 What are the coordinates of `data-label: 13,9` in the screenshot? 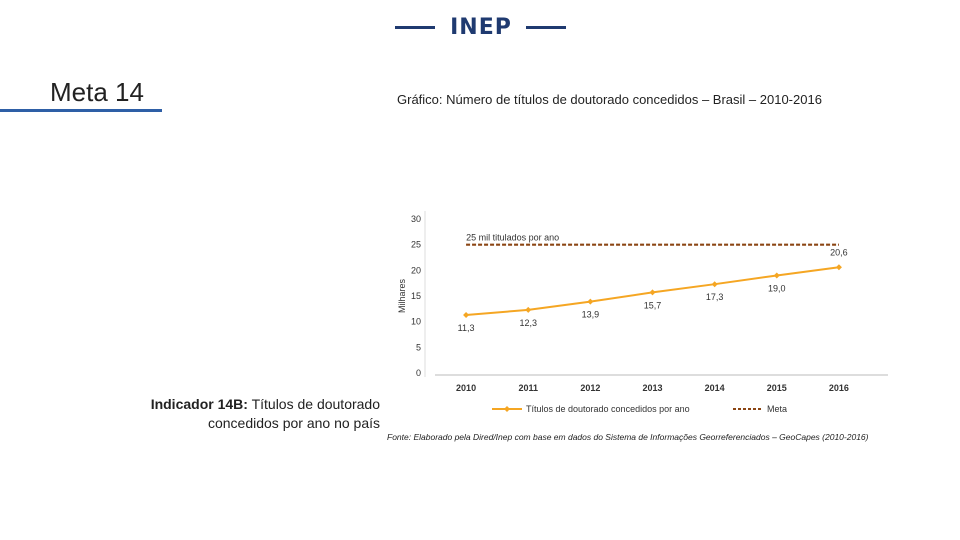 It's located at (591, 315).